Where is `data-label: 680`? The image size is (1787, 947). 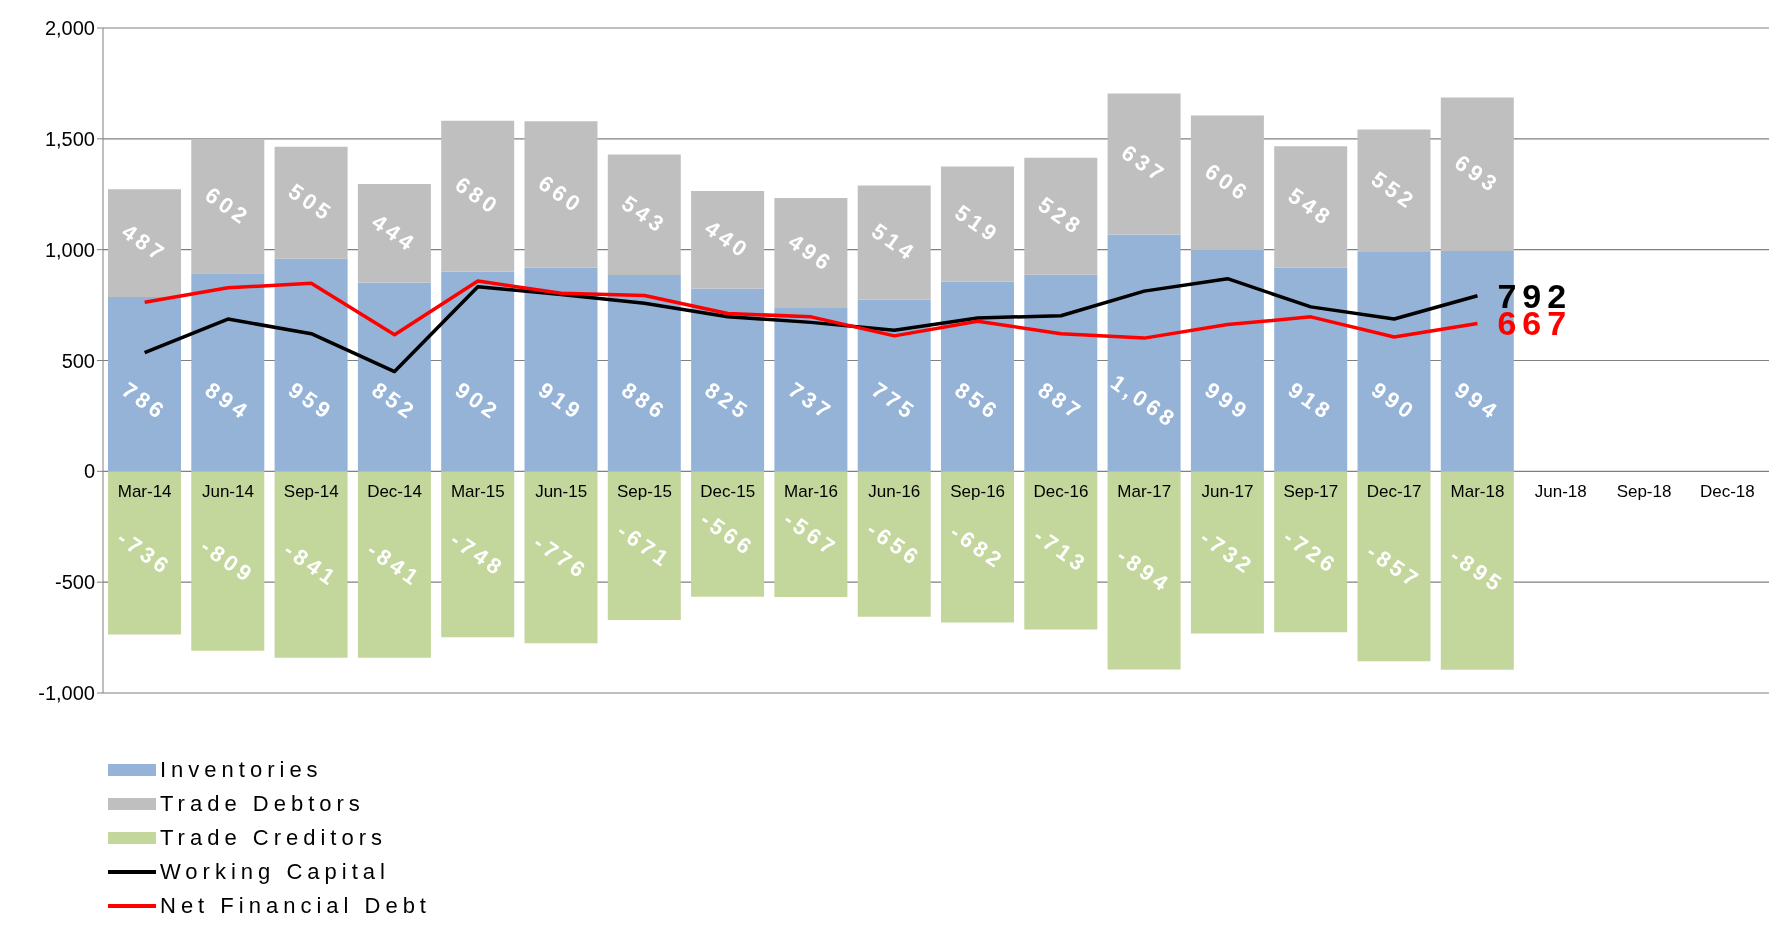 data-label: 680 is located at coordinates (477, 196).